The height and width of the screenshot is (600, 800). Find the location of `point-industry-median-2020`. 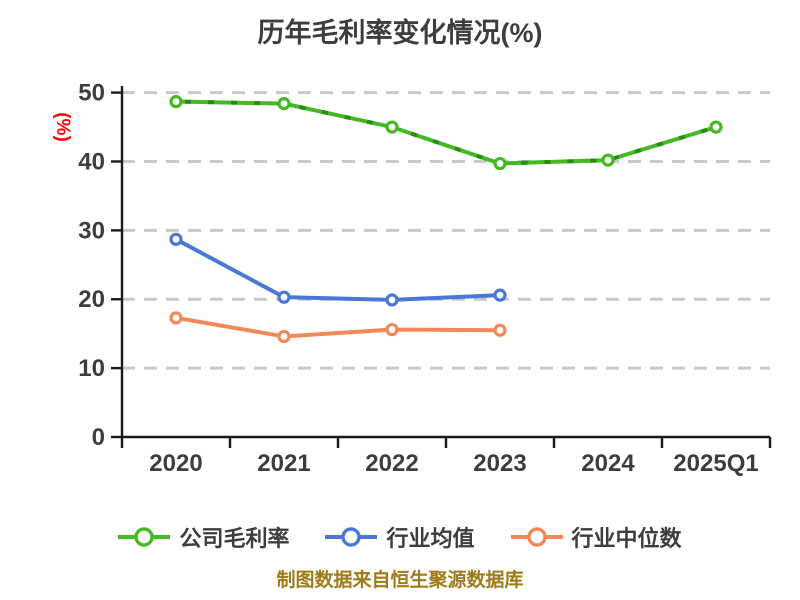

point-industry-median-2020 is located at coordinates (176, 318).